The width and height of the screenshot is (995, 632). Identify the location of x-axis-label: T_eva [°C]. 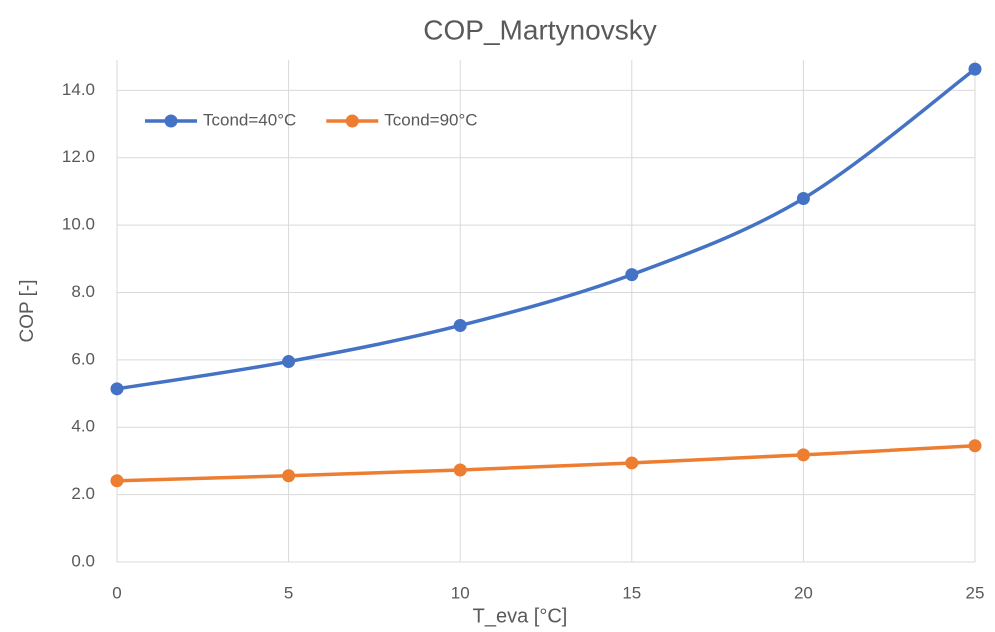
(520, 616).